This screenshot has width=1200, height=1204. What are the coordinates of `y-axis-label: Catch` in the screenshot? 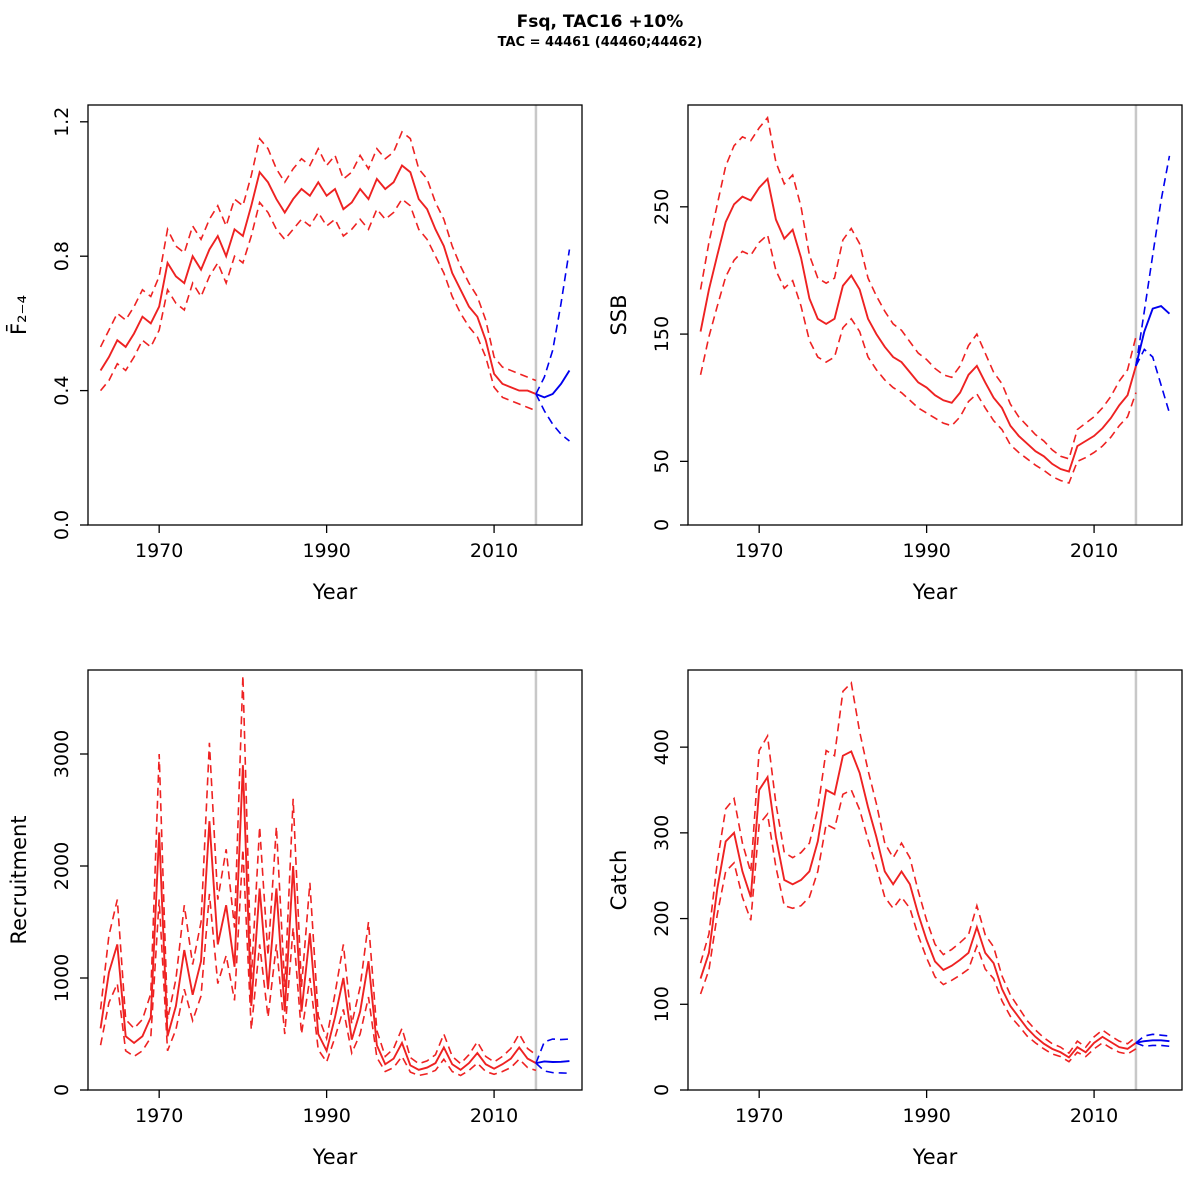 It's located at (619, 880).